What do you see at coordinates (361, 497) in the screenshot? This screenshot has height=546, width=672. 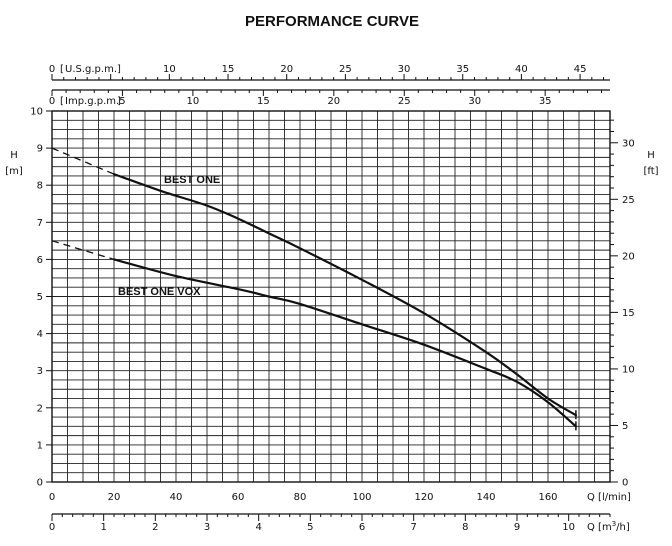 I see `bottom-axis-tick-label: 100` at bounding box center [361, 497].